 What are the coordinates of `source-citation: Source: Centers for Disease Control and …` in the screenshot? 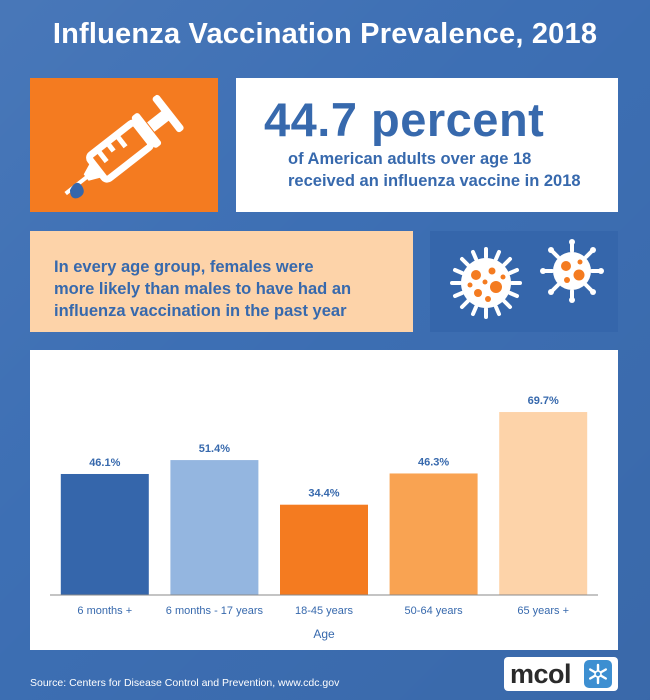 It's located at (185, 683).